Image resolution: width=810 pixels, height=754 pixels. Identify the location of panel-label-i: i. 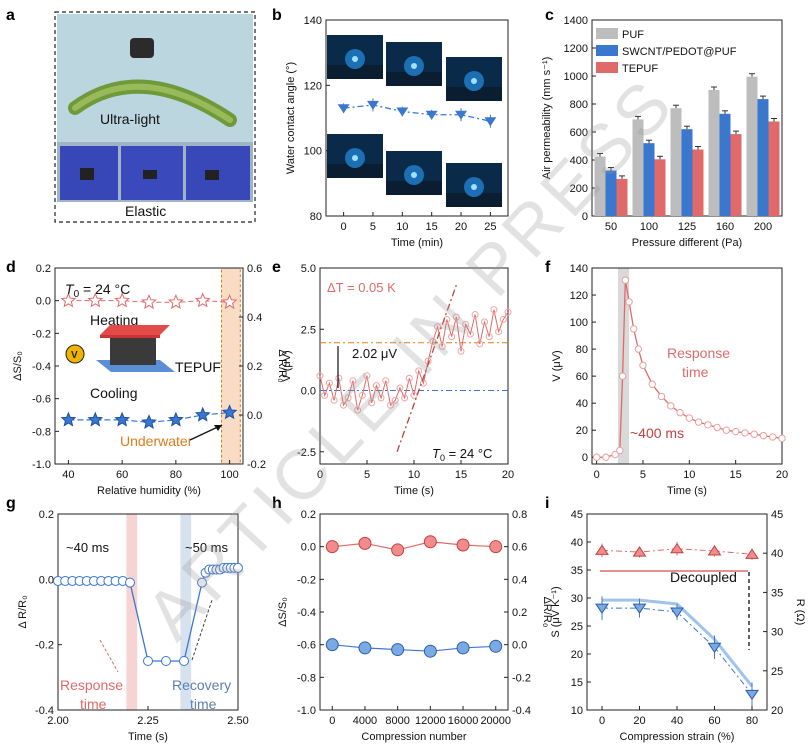
(547, 503).